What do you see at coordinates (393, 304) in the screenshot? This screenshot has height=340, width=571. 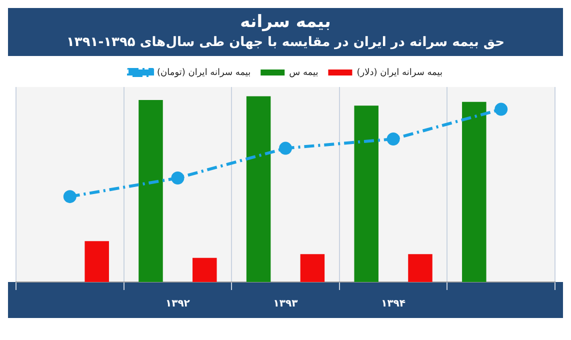 I see `x-tick-label: ۱۳۹۴` at bounding box center [393, 304].